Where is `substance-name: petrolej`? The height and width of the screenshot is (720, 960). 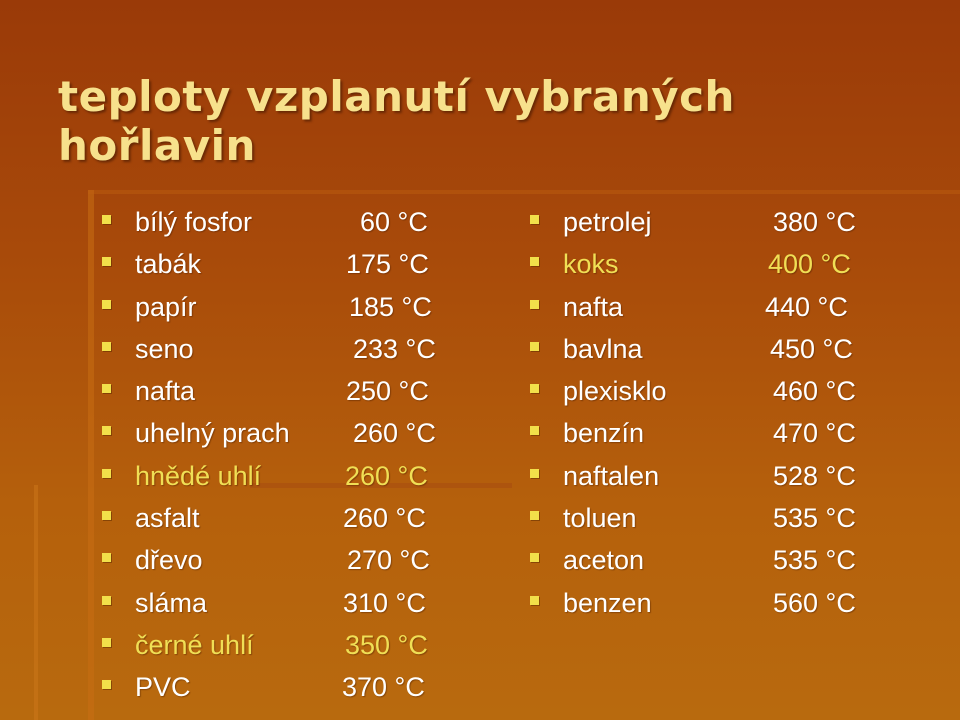 substance-name: petrolej is located at coordinates (607, 222).